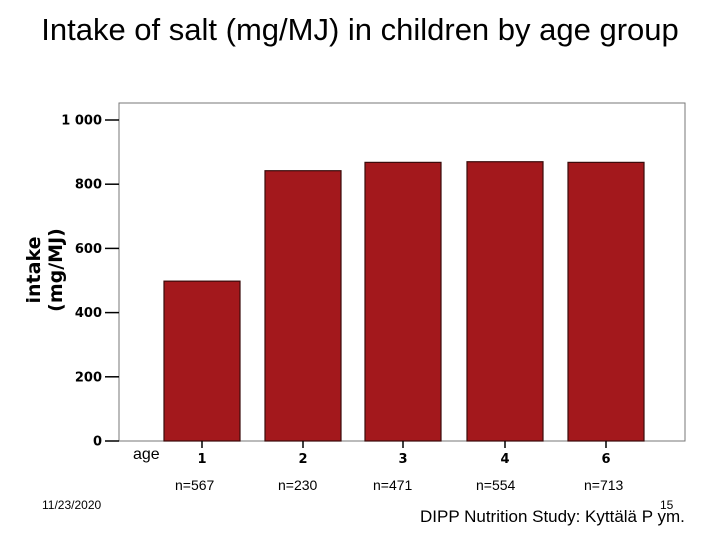 The width and height of the screenshot is (720, 540). Describe the element at coordinates (88, 249) in the screenshot. I see `y-tick-label: 600` at that location.